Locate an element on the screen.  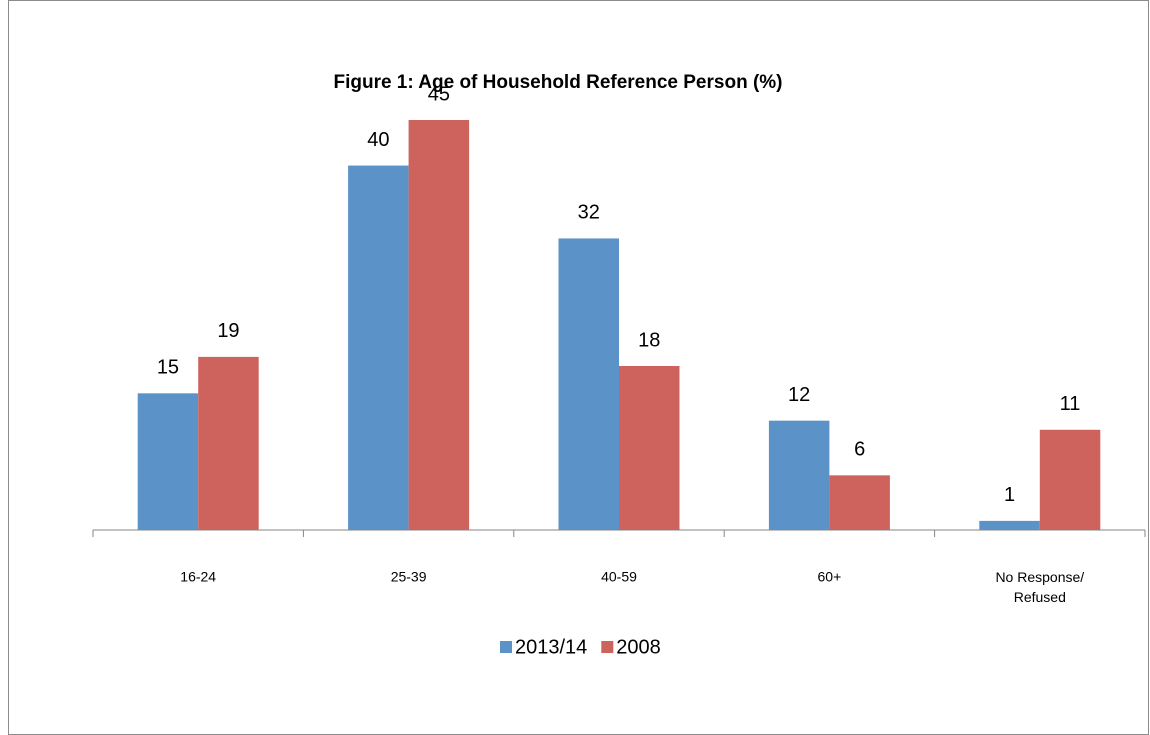
data-label: 19 is located at coordinates (228, 331).